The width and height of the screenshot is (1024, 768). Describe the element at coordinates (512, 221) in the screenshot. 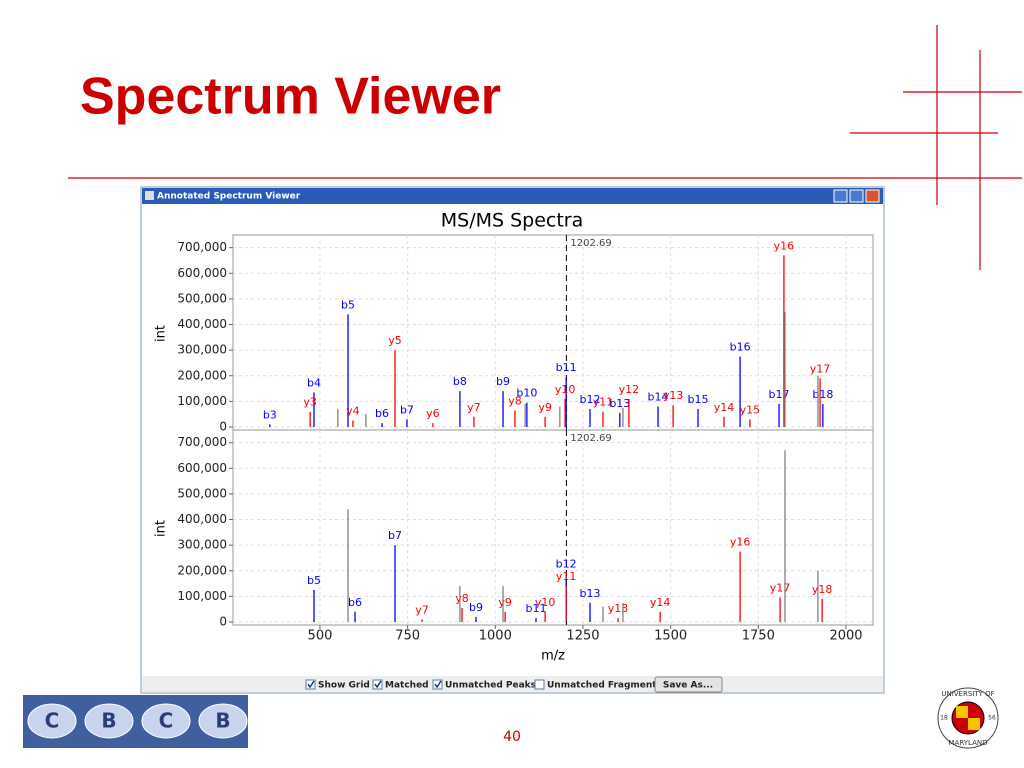

I see `chart-title: MS/MS Spectra` at that location.